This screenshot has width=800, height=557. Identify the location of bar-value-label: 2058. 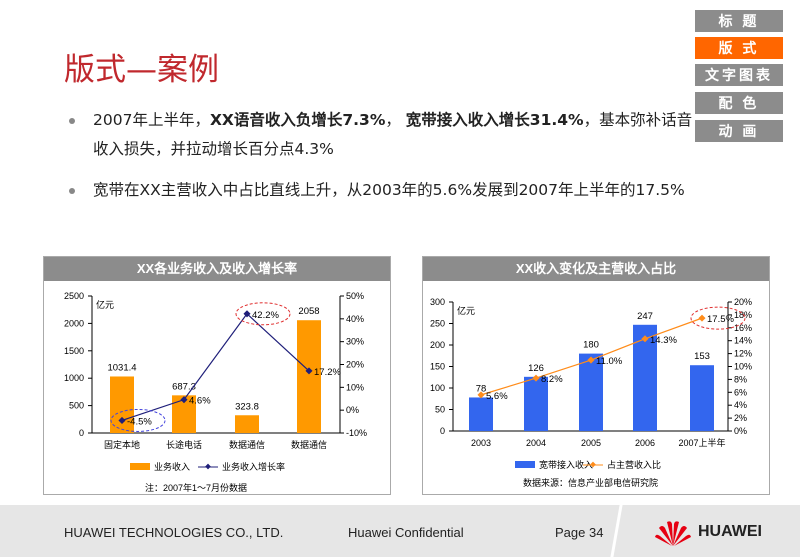
(308, 311).